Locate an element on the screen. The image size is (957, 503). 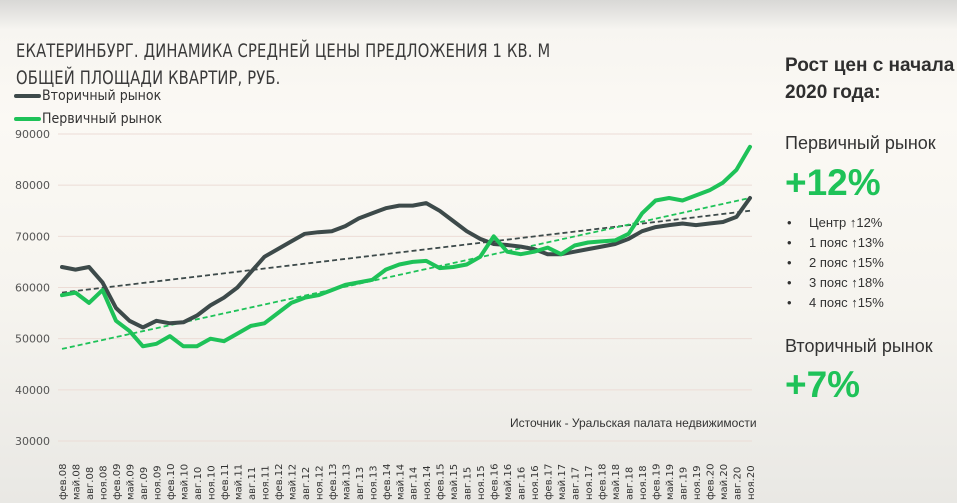
x-tick-label: авг.10 is located at coordinates (198, 483).